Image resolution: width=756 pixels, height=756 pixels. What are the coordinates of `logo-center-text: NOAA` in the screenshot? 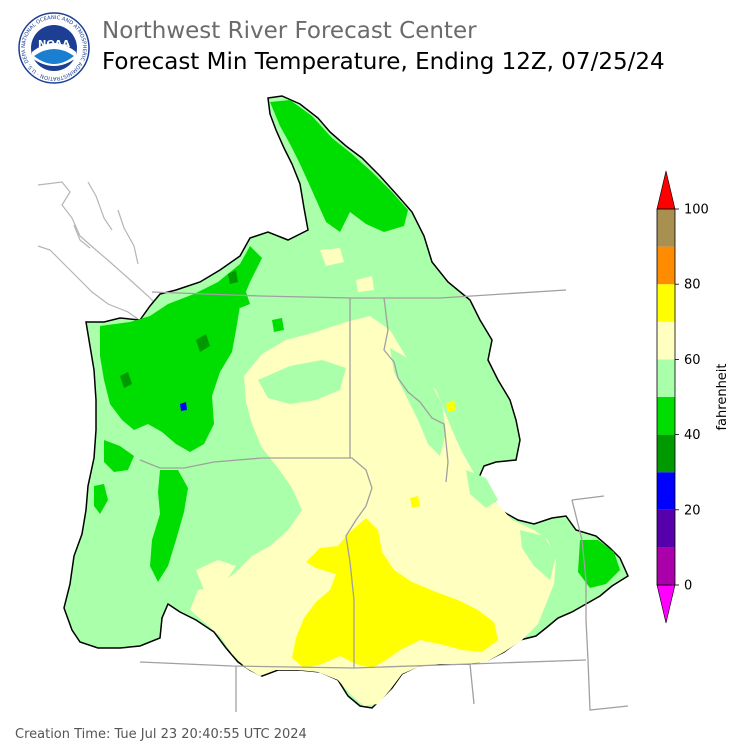 It's located at (54, 44).